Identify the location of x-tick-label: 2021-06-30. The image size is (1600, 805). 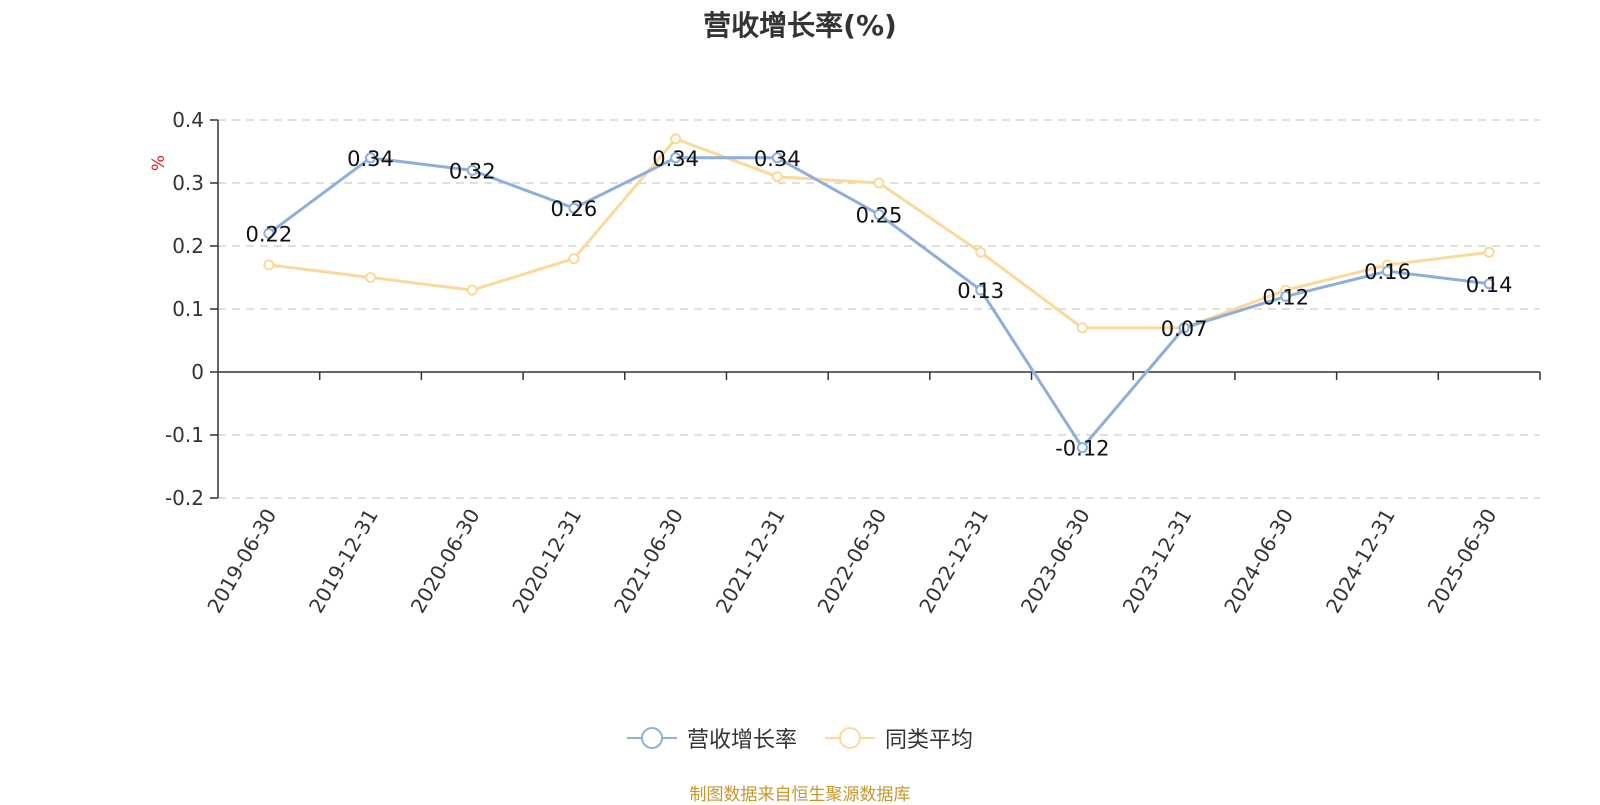
(648, 561).